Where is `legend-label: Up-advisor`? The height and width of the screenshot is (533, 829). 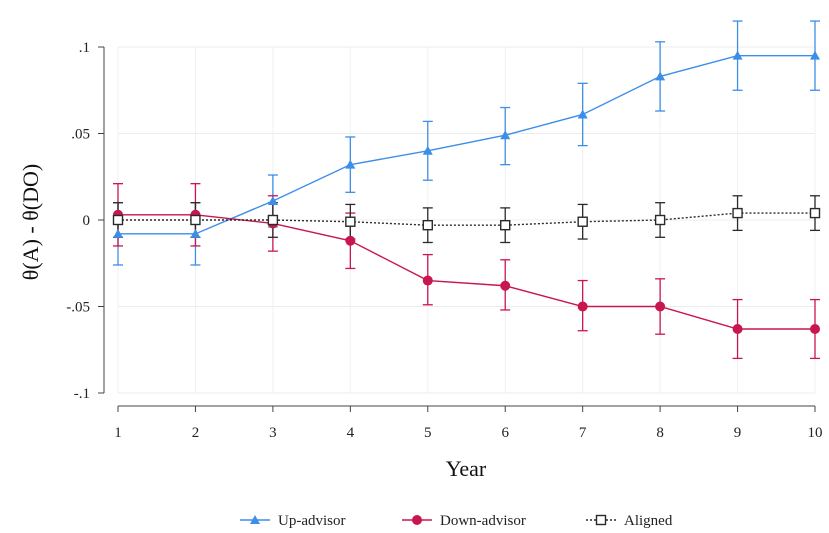
legend-label: Up-advisor is located at coordinates (312, 521).